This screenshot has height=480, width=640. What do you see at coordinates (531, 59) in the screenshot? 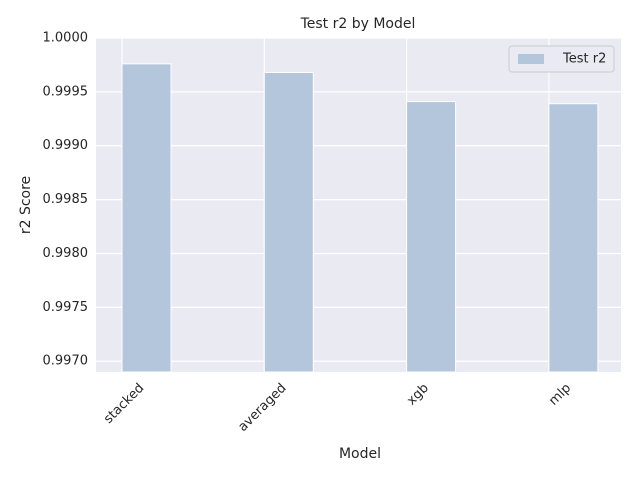
I see `legend-swatch` at bounding box center [531, 59].